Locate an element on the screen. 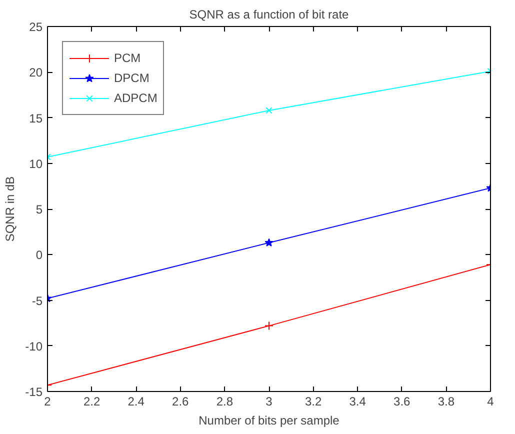 This screenshot has height=434, width=515. x-tick-label: 2 is located at coordinates (48, 401).